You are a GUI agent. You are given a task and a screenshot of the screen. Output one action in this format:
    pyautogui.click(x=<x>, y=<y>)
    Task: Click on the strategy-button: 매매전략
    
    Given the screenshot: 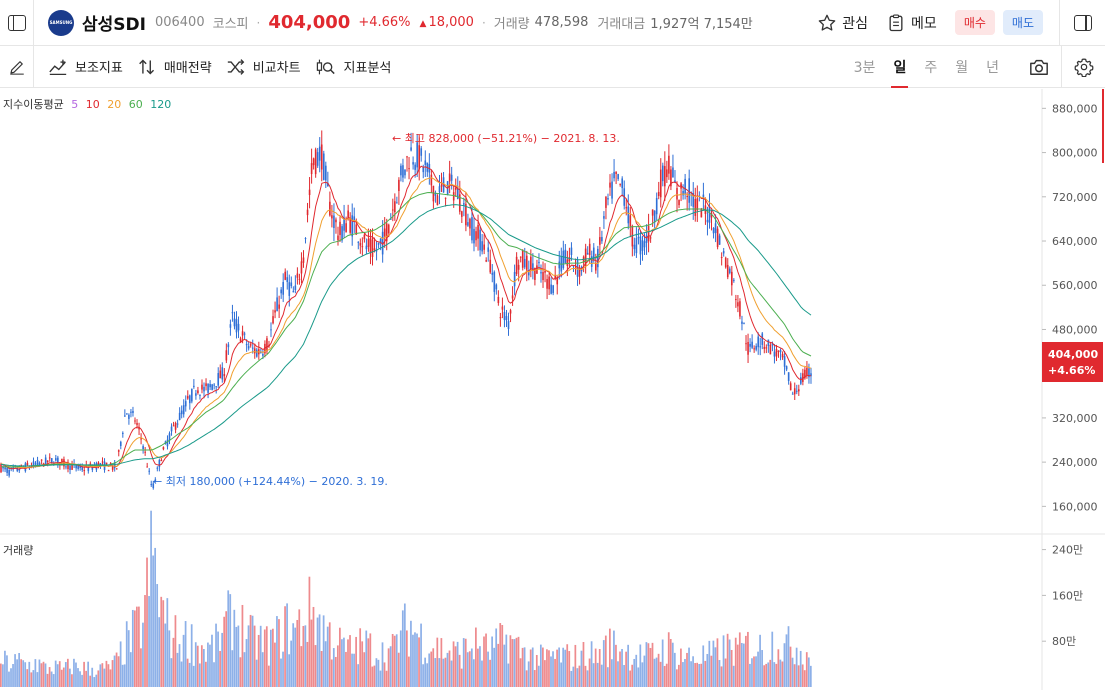 What is the action you would take?
    pyautogui.click(x=174, y=66)
    